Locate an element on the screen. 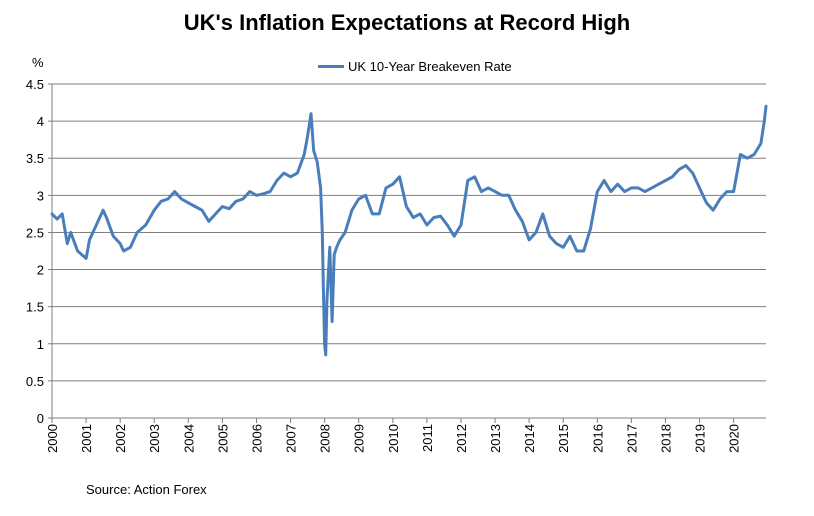 This screenshot has width=814, height=516. y-tick-label: 4.5 is located at coordinates (35, 84).